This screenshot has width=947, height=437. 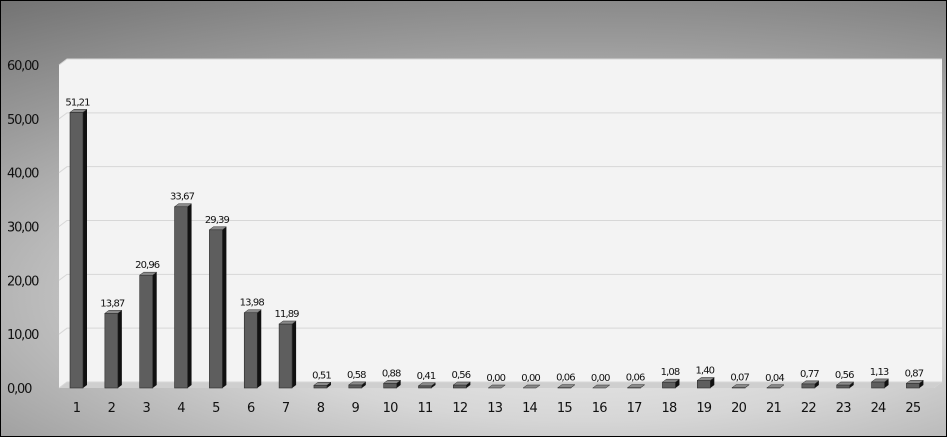 I want to click on x-tick-label: 1, so click(x=77, y=408).